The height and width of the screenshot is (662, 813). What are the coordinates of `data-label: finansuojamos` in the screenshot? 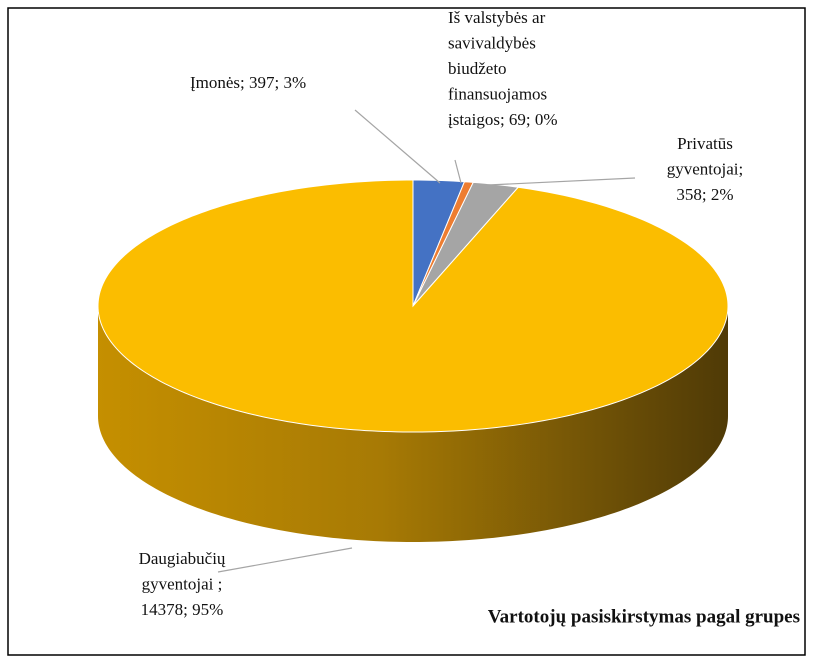 It's located at (497, 93).